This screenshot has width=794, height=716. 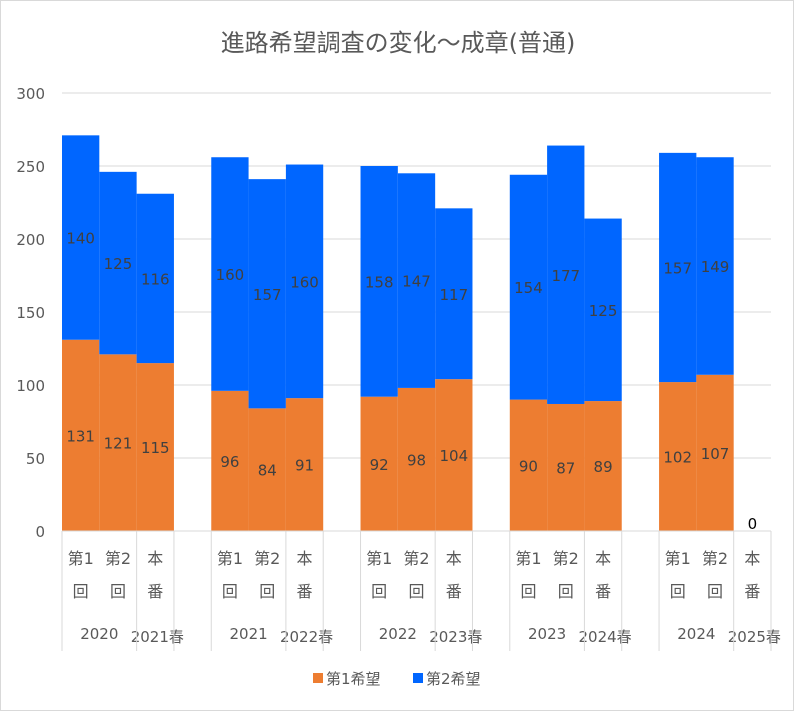 I want to click on data-label: 131, so click(x=80, y=436).